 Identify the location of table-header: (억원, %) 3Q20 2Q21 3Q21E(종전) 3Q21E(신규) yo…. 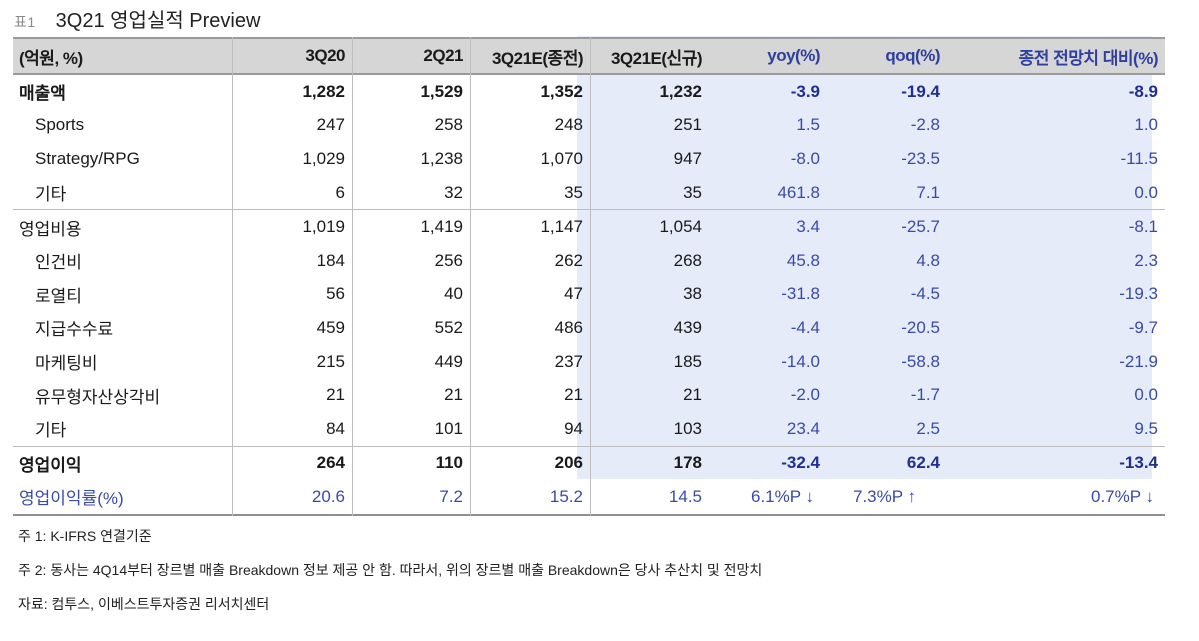
(589, 56).